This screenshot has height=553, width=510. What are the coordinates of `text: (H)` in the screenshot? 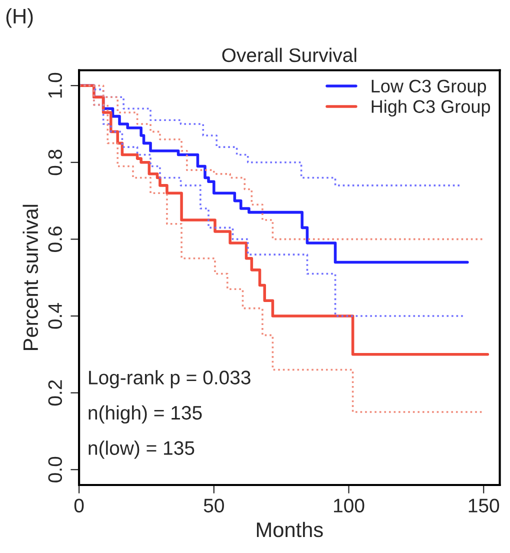 It's located at (19, 18).